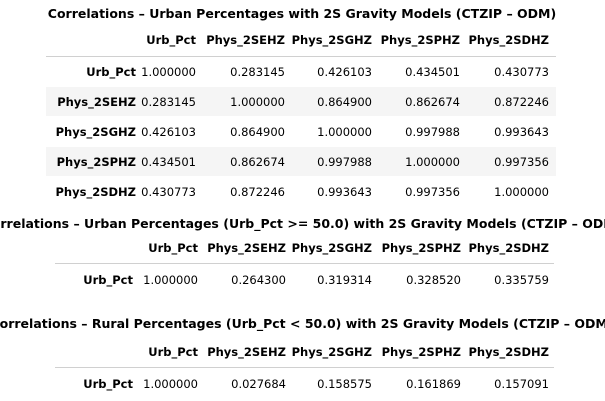  I want to click on cell-value: 0.157091, so click(521, 383).